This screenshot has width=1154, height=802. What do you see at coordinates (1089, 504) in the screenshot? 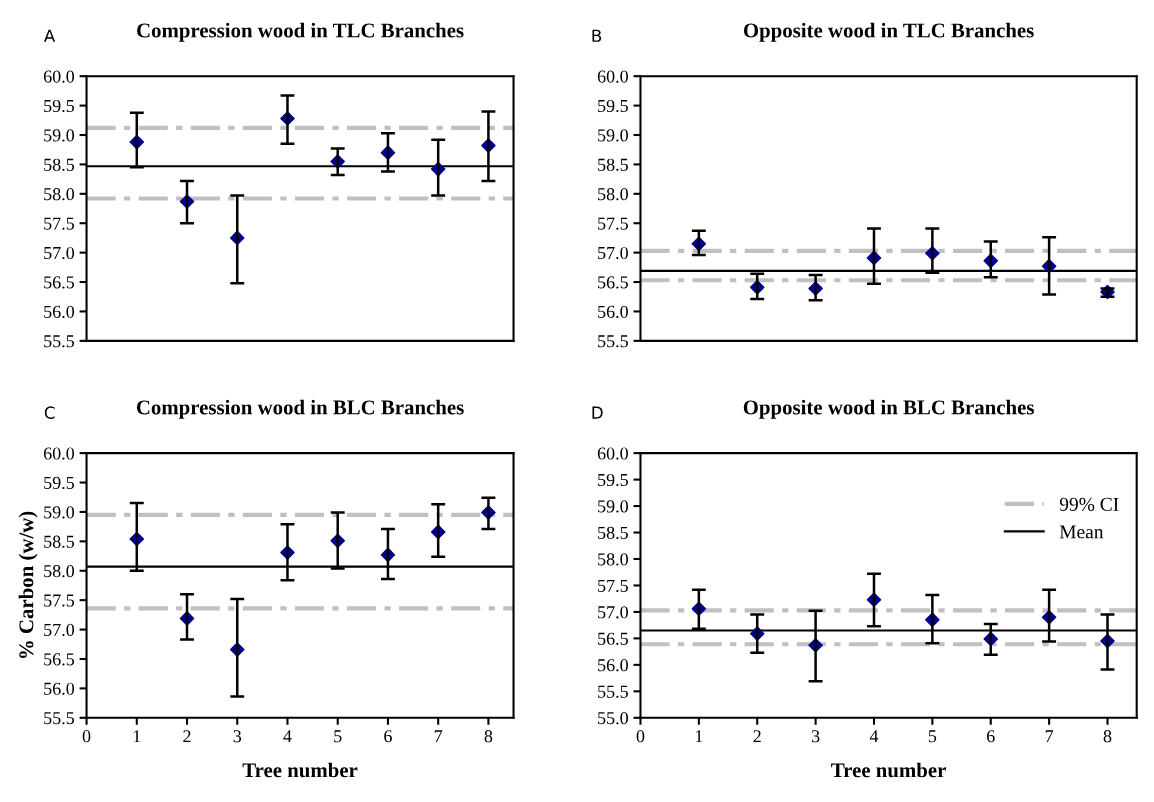
I see `legend-label: 99% CI` at bounding box center [1089, 504].